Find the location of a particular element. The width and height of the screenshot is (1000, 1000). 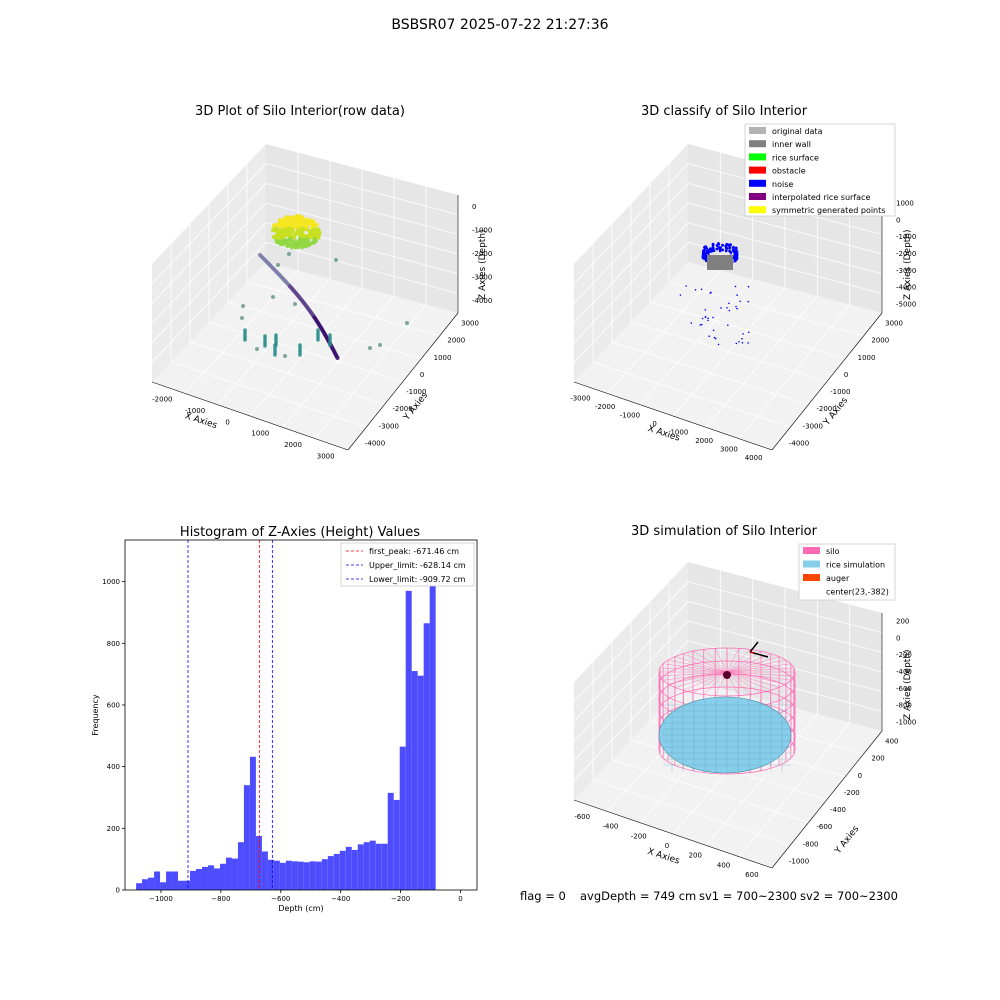

x-tick-label: -400 is located at coordinates (610, 827).